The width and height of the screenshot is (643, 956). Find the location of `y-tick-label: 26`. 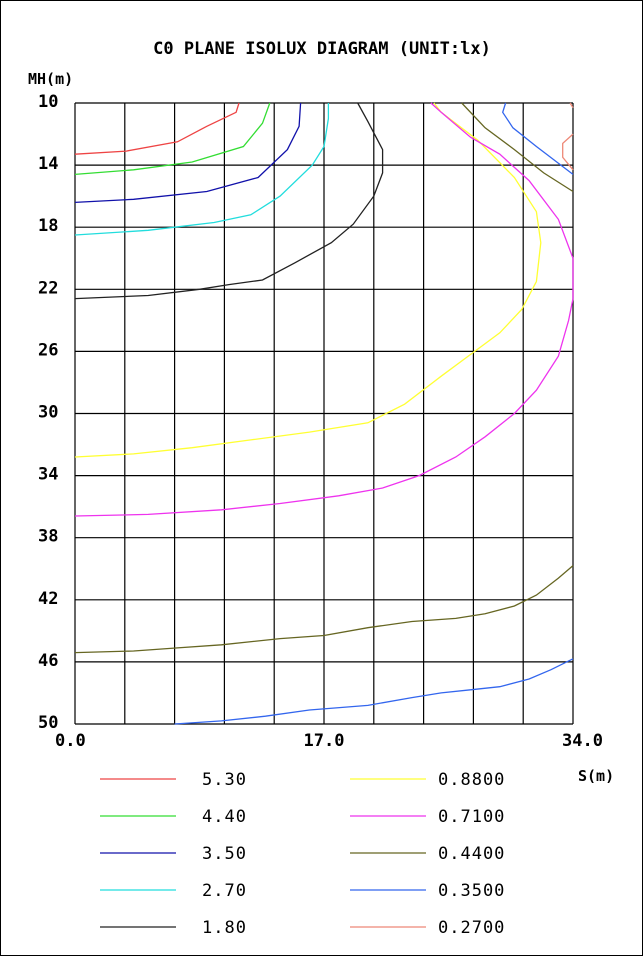

y-tick-label: 26 is located at coordinates (48, 350).